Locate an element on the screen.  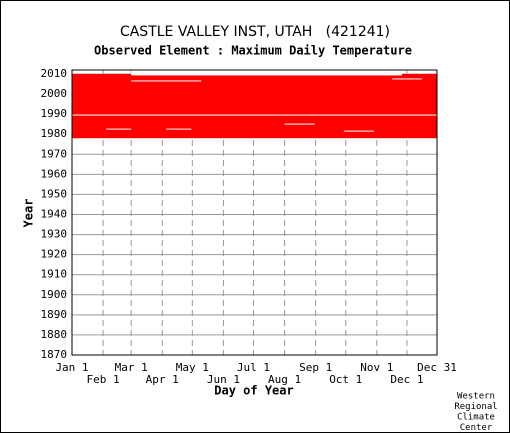
x-tick-label: Dec 31 is located at coordinates (437, 367).